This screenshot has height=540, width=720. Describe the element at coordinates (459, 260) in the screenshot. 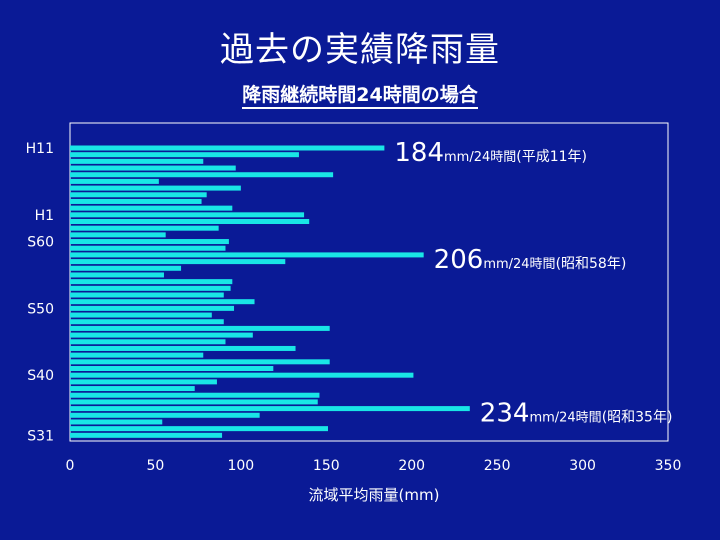

I see `annotation-value: 206` at that location.